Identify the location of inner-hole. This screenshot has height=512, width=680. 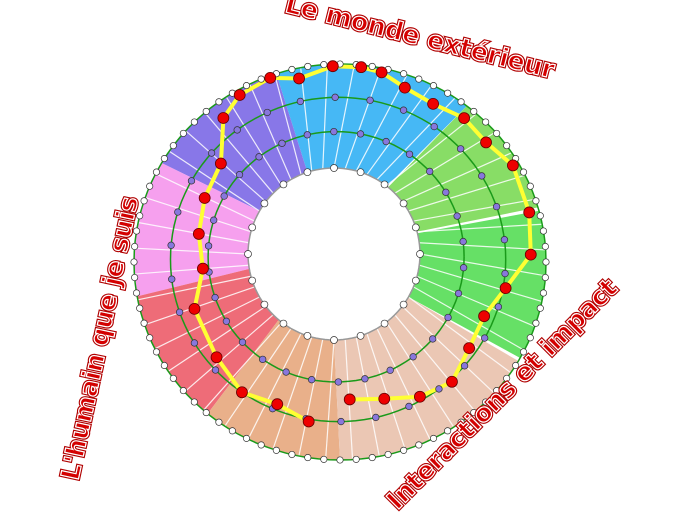
(334, 254).